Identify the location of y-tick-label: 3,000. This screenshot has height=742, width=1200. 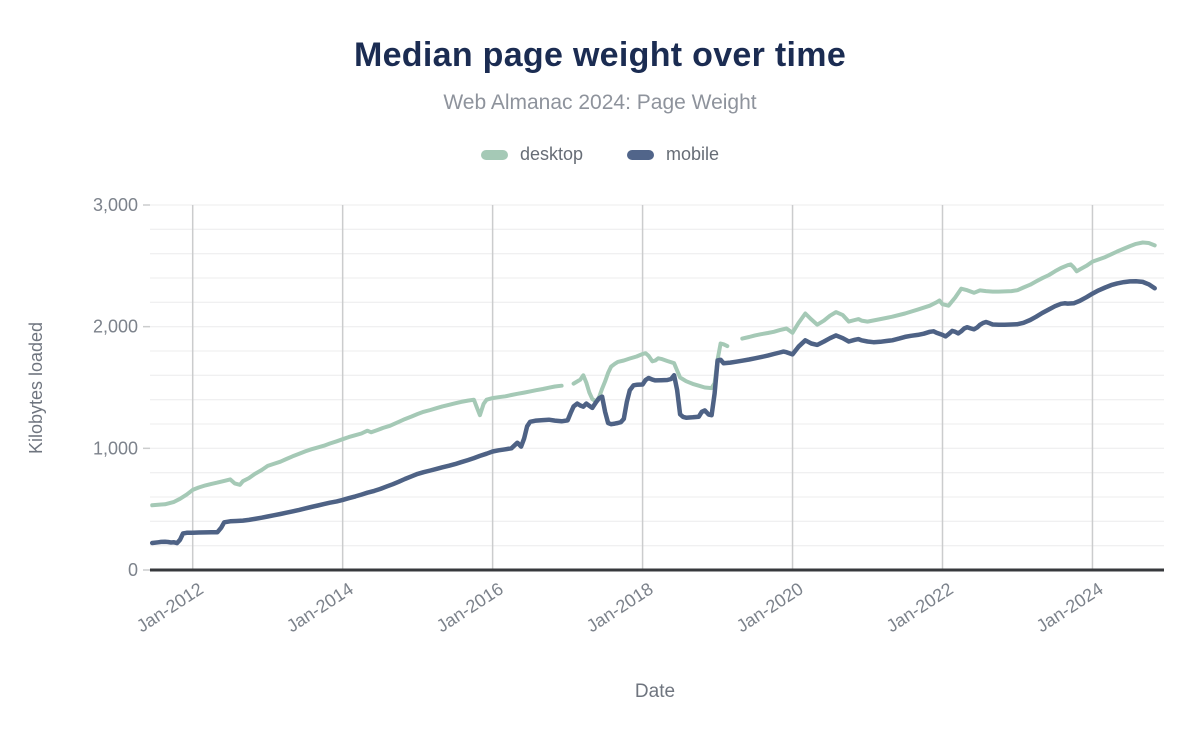
(115, 205).